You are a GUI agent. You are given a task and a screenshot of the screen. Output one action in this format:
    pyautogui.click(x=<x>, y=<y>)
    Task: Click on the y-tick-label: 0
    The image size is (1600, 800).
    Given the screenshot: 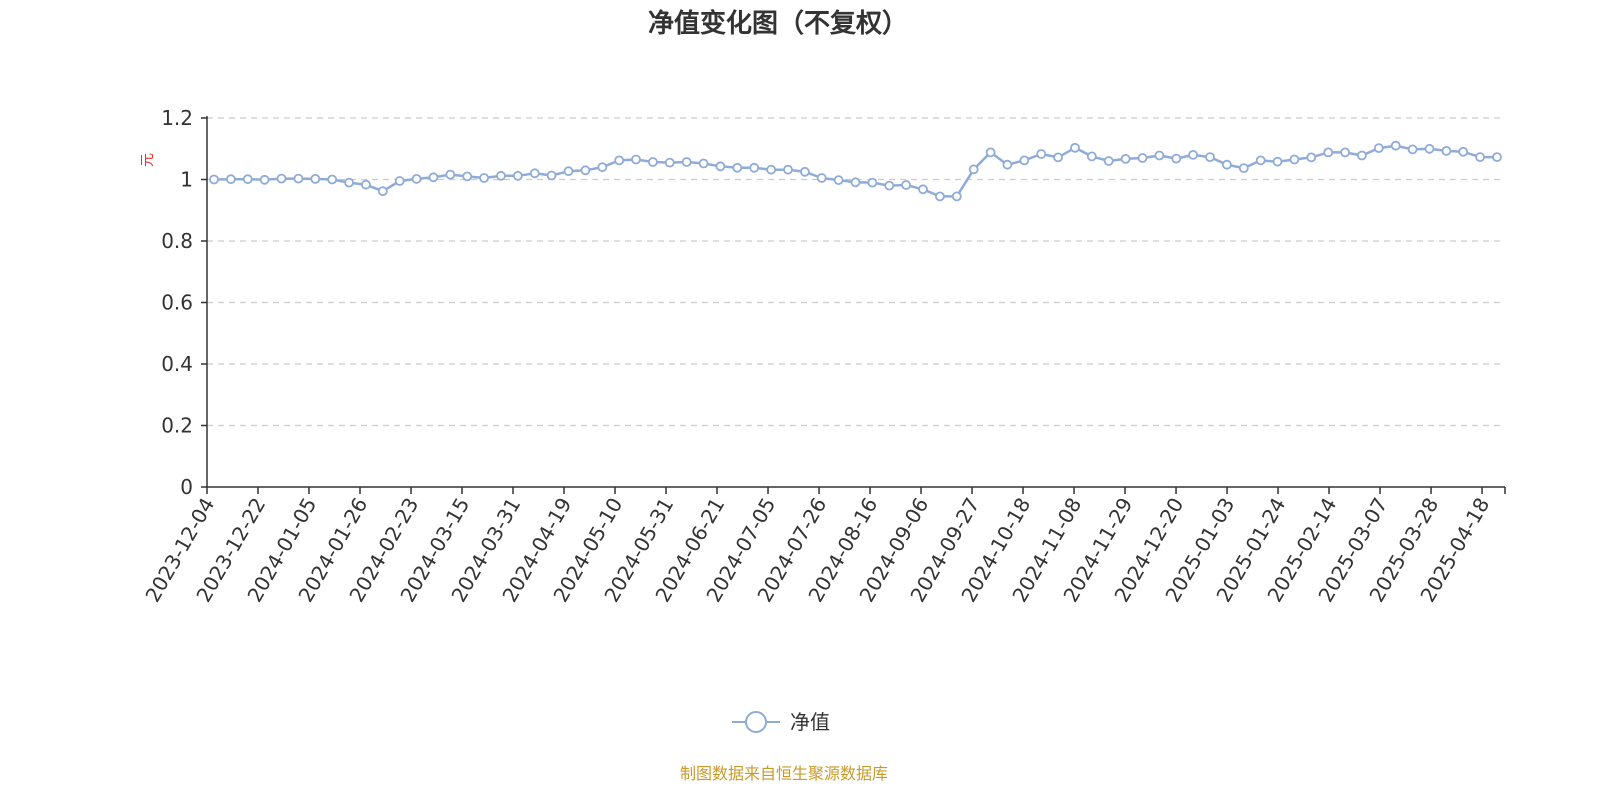 What is the action you would take?
    pyautogui.click(x=186, y=487)
    